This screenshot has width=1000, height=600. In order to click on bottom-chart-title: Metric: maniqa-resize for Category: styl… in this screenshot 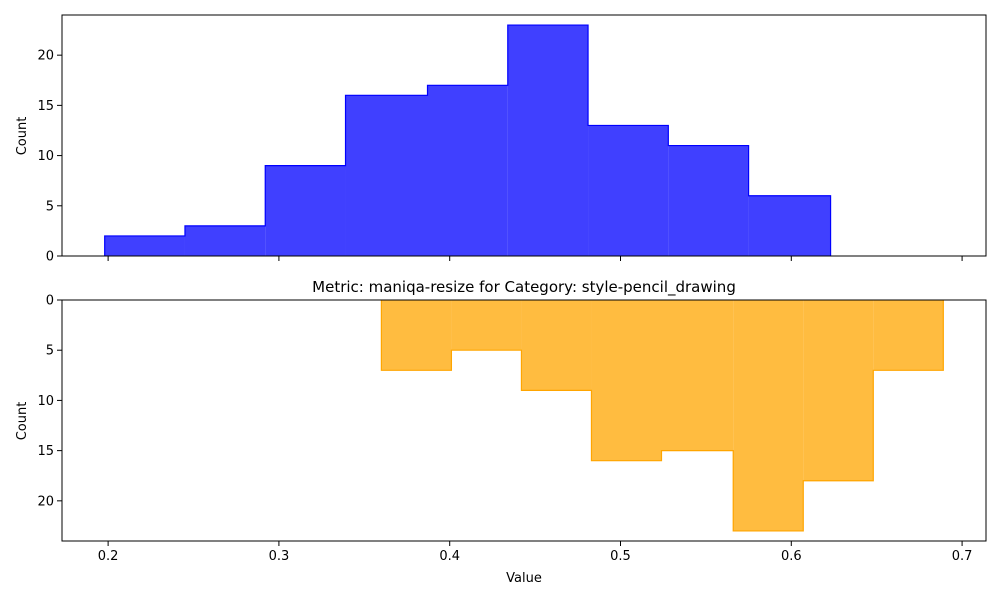, I will do `click(524, 287)`.